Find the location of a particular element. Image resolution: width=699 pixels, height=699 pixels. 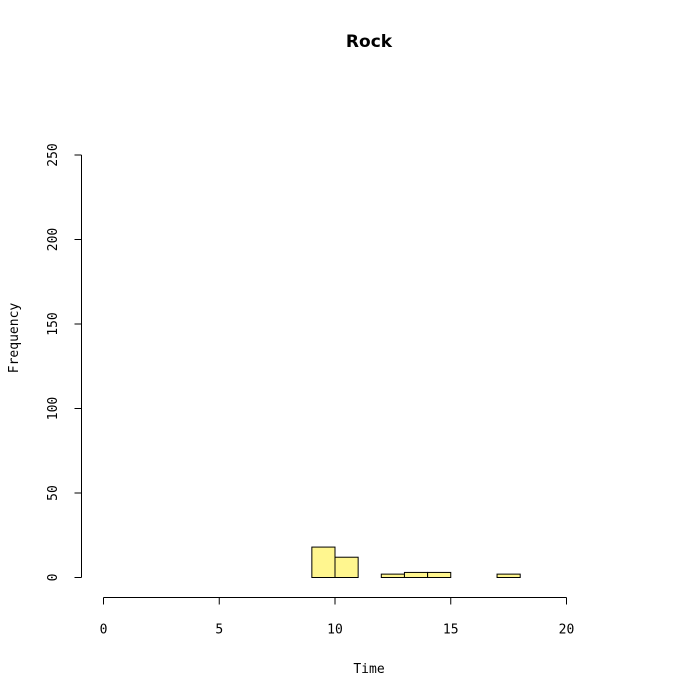

y-axis-ticks: 0 50 100 150 200 250 is located at coordinates (64, 362).